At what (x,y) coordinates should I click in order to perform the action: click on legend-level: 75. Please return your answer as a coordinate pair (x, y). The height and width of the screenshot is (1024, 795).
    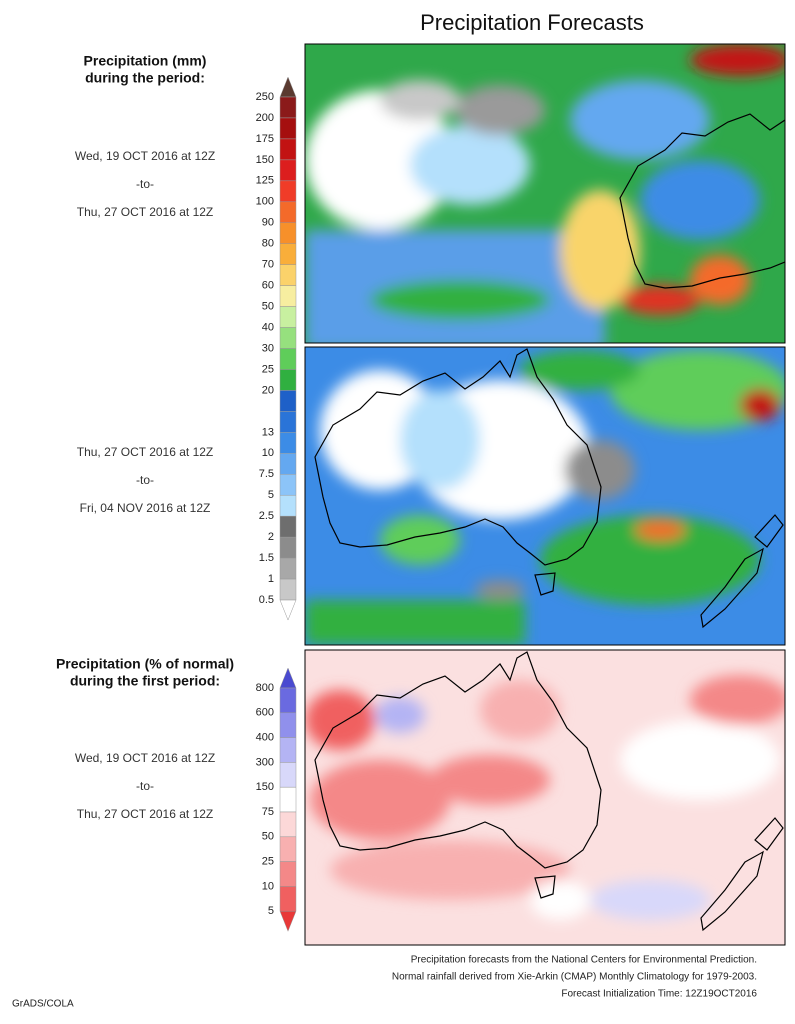
    Looking at the image, I should click on (268, 812).